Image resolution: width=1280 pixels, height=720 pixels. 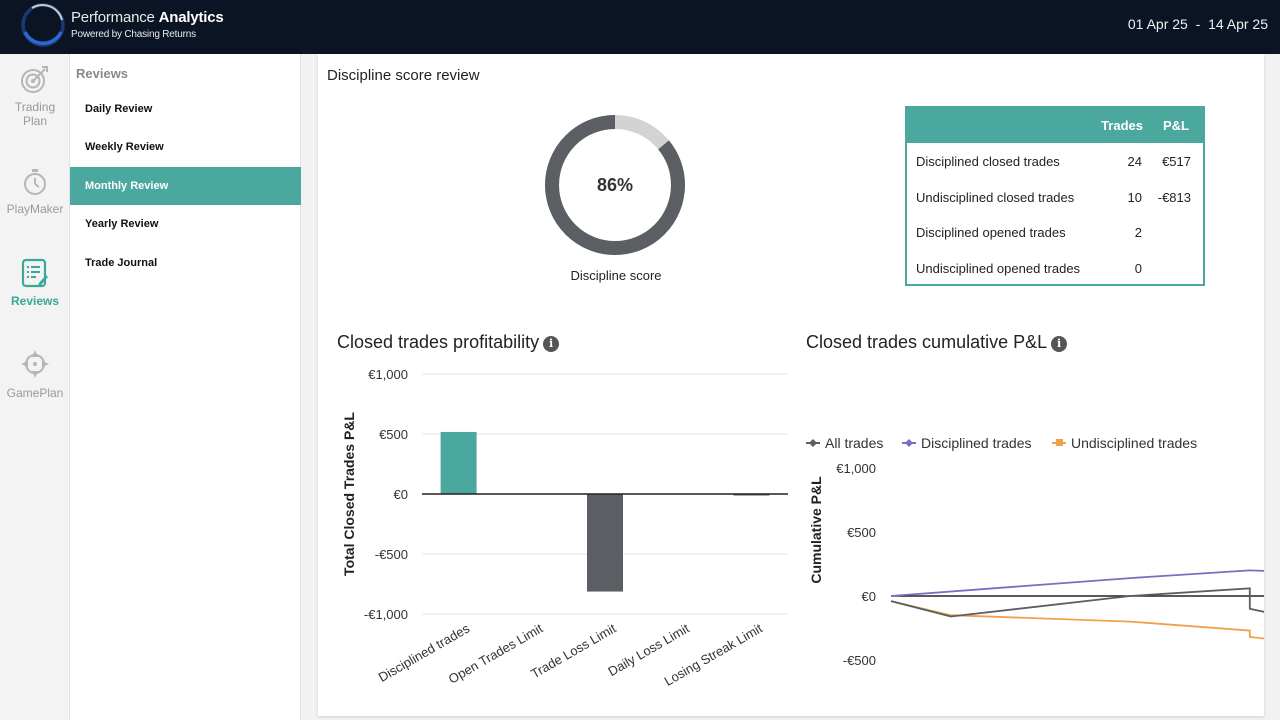 What do you see at coordinates (1238, 24) in the screenshot?
I see `date-end: 14 Apr 25` at bounding box center [1238, 24].